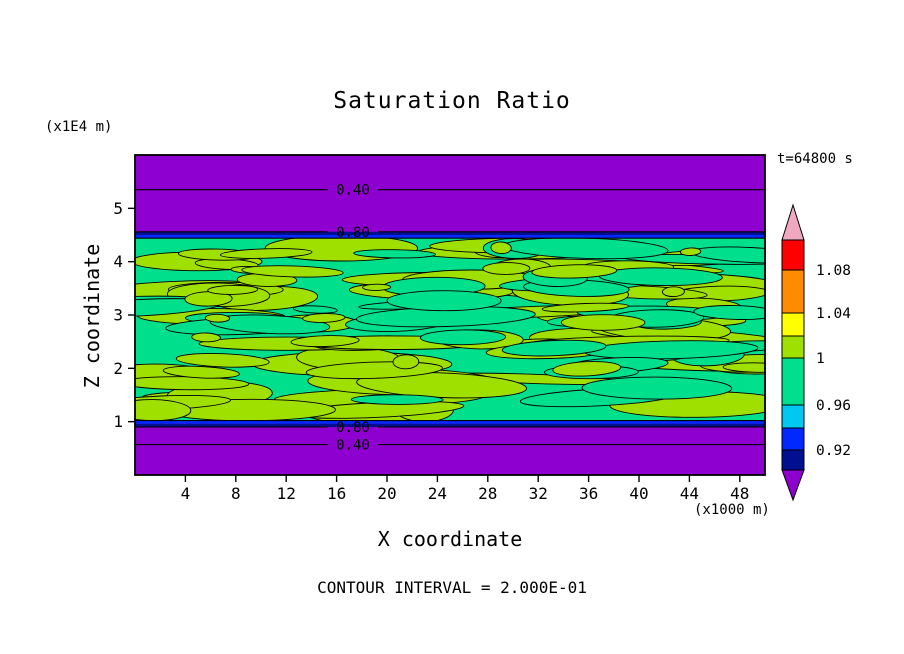 This screenshot has width=904, height=654. I want to click on y-axis-unit-label: (x1E4 m), so click(79, 127).